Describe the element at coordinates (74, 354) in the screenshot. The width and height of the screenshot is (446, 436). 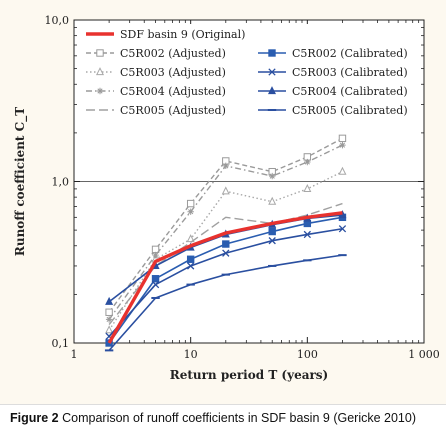
I see `x-tick-label: 1` at that location.